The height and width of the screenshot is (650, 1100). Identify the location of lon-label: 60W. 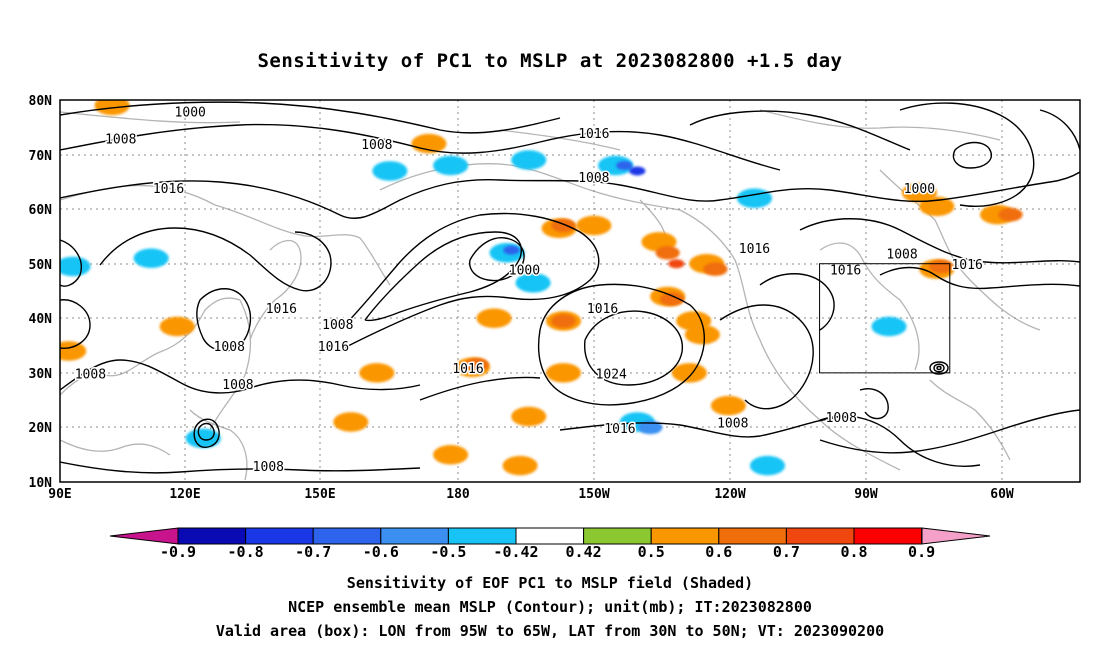
(1002, 494).